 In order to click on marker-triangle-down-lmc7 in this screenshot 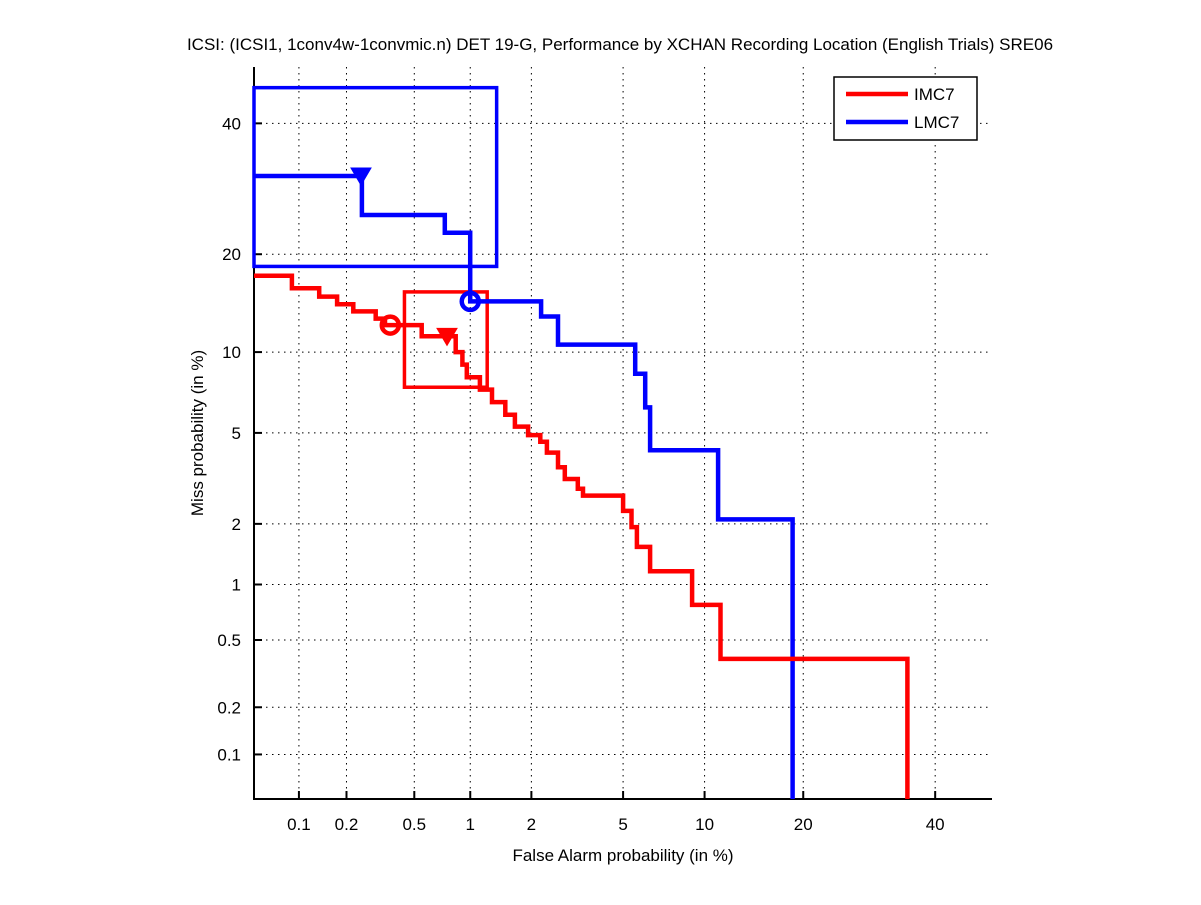, I will do `click(361, 177)`.